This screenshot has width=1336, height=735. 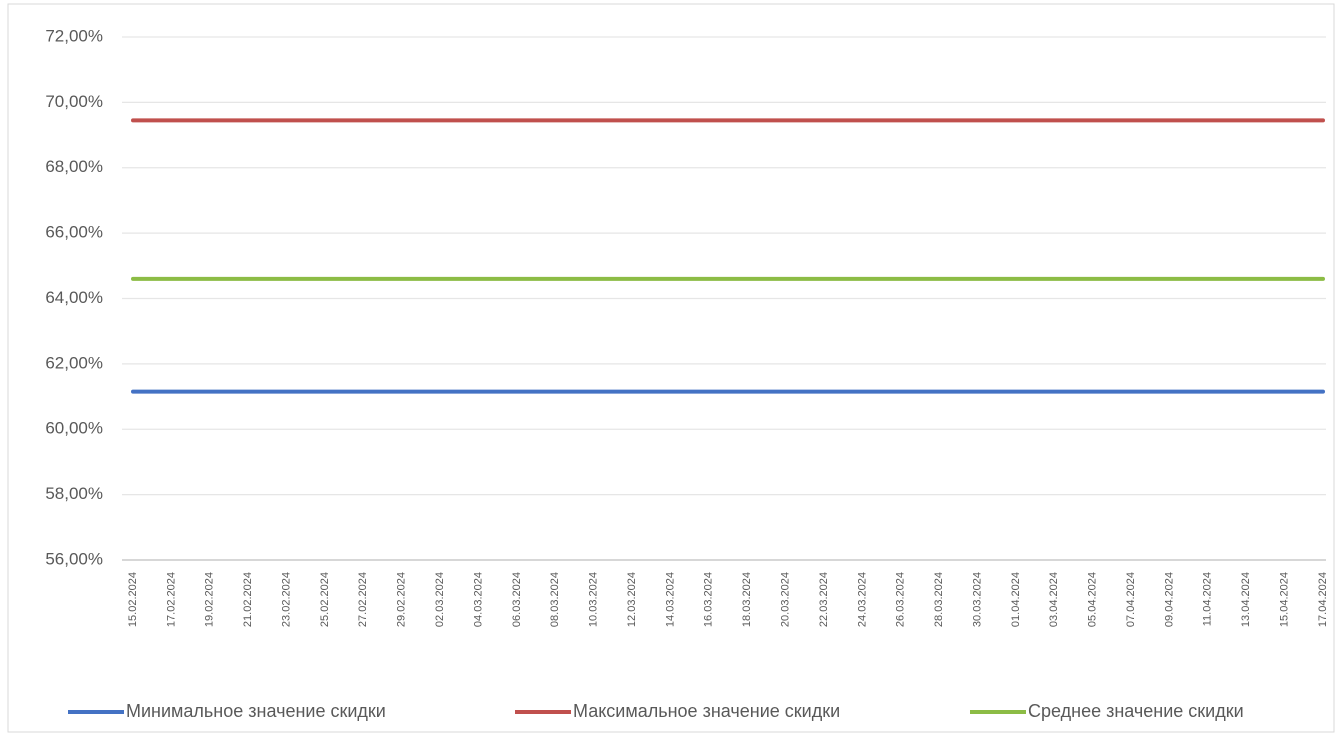 I want to click on x-tick-label: 26.03.2024, so click(x=901, y=599).